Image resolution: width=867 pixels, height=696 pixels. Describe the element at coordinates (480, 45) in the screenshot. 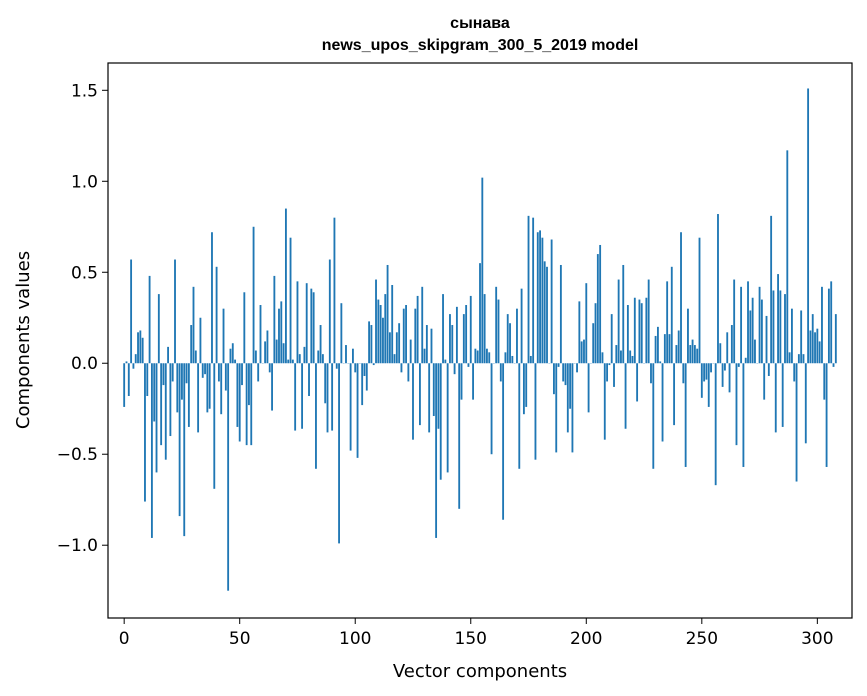

I see `chart-subtitle: news_upos_skipgram_300_5_2019 model` at that location.